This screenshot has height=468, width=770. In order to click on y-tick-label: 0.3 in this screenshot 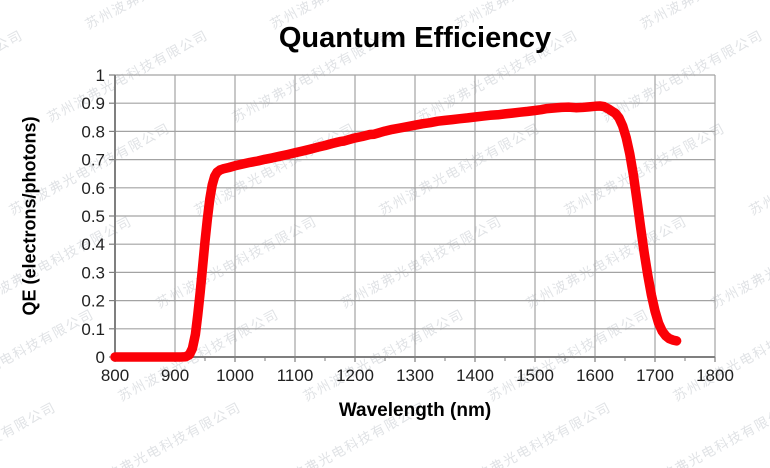, I will do `click(93, 272)`.